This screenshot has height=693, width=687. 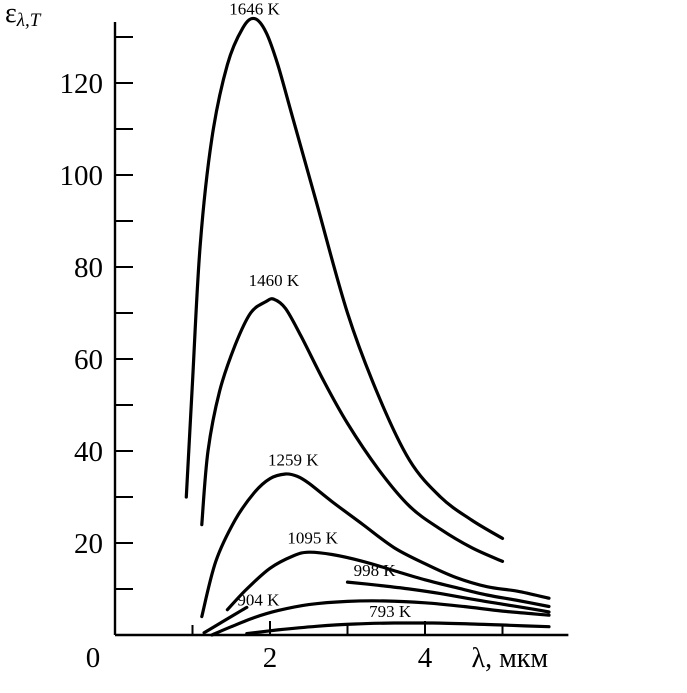 I want to click on series-label-6: 904 K, so click(x=258, y=600).